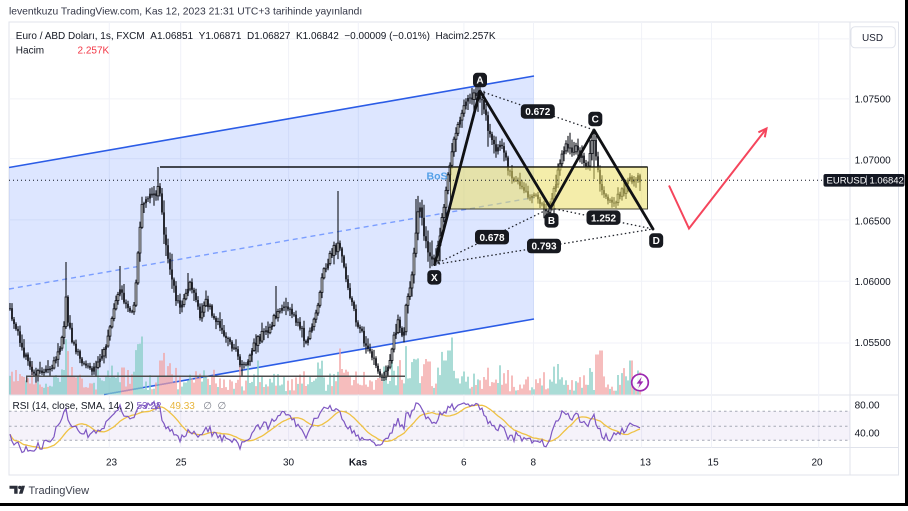 The width and height of the screenshot is (908, 511). What do you see at coordinates (479, 81) in the screenshot?
I see `svg-text: A` at bounding box center [479, 81].